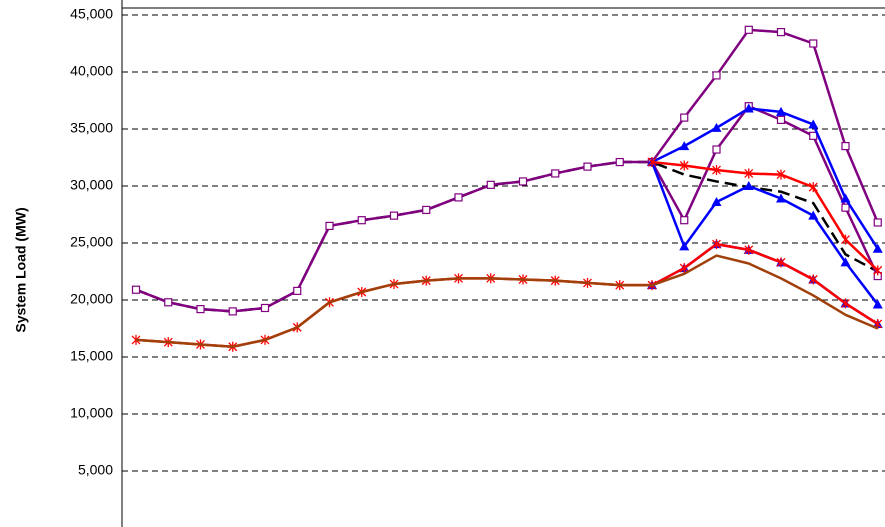 The image size is (885, 527). What do you see at coordinates (91, 128) in the screenshot?
I see `y-tick-label: 35,000` at bounding box center [91, 128].